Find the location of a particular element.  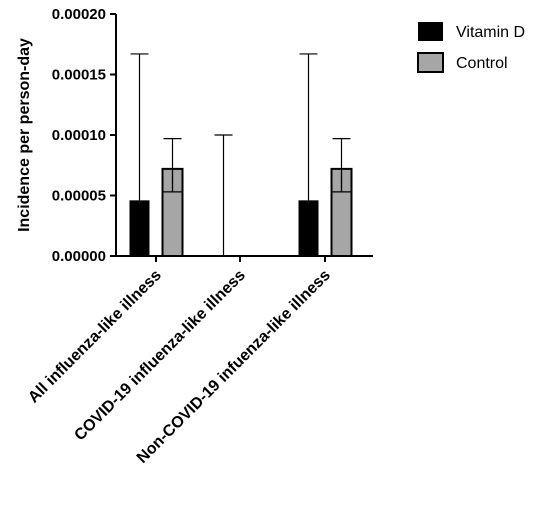

y-tick-label: 0.00010 is located at coordinates (79, 135).